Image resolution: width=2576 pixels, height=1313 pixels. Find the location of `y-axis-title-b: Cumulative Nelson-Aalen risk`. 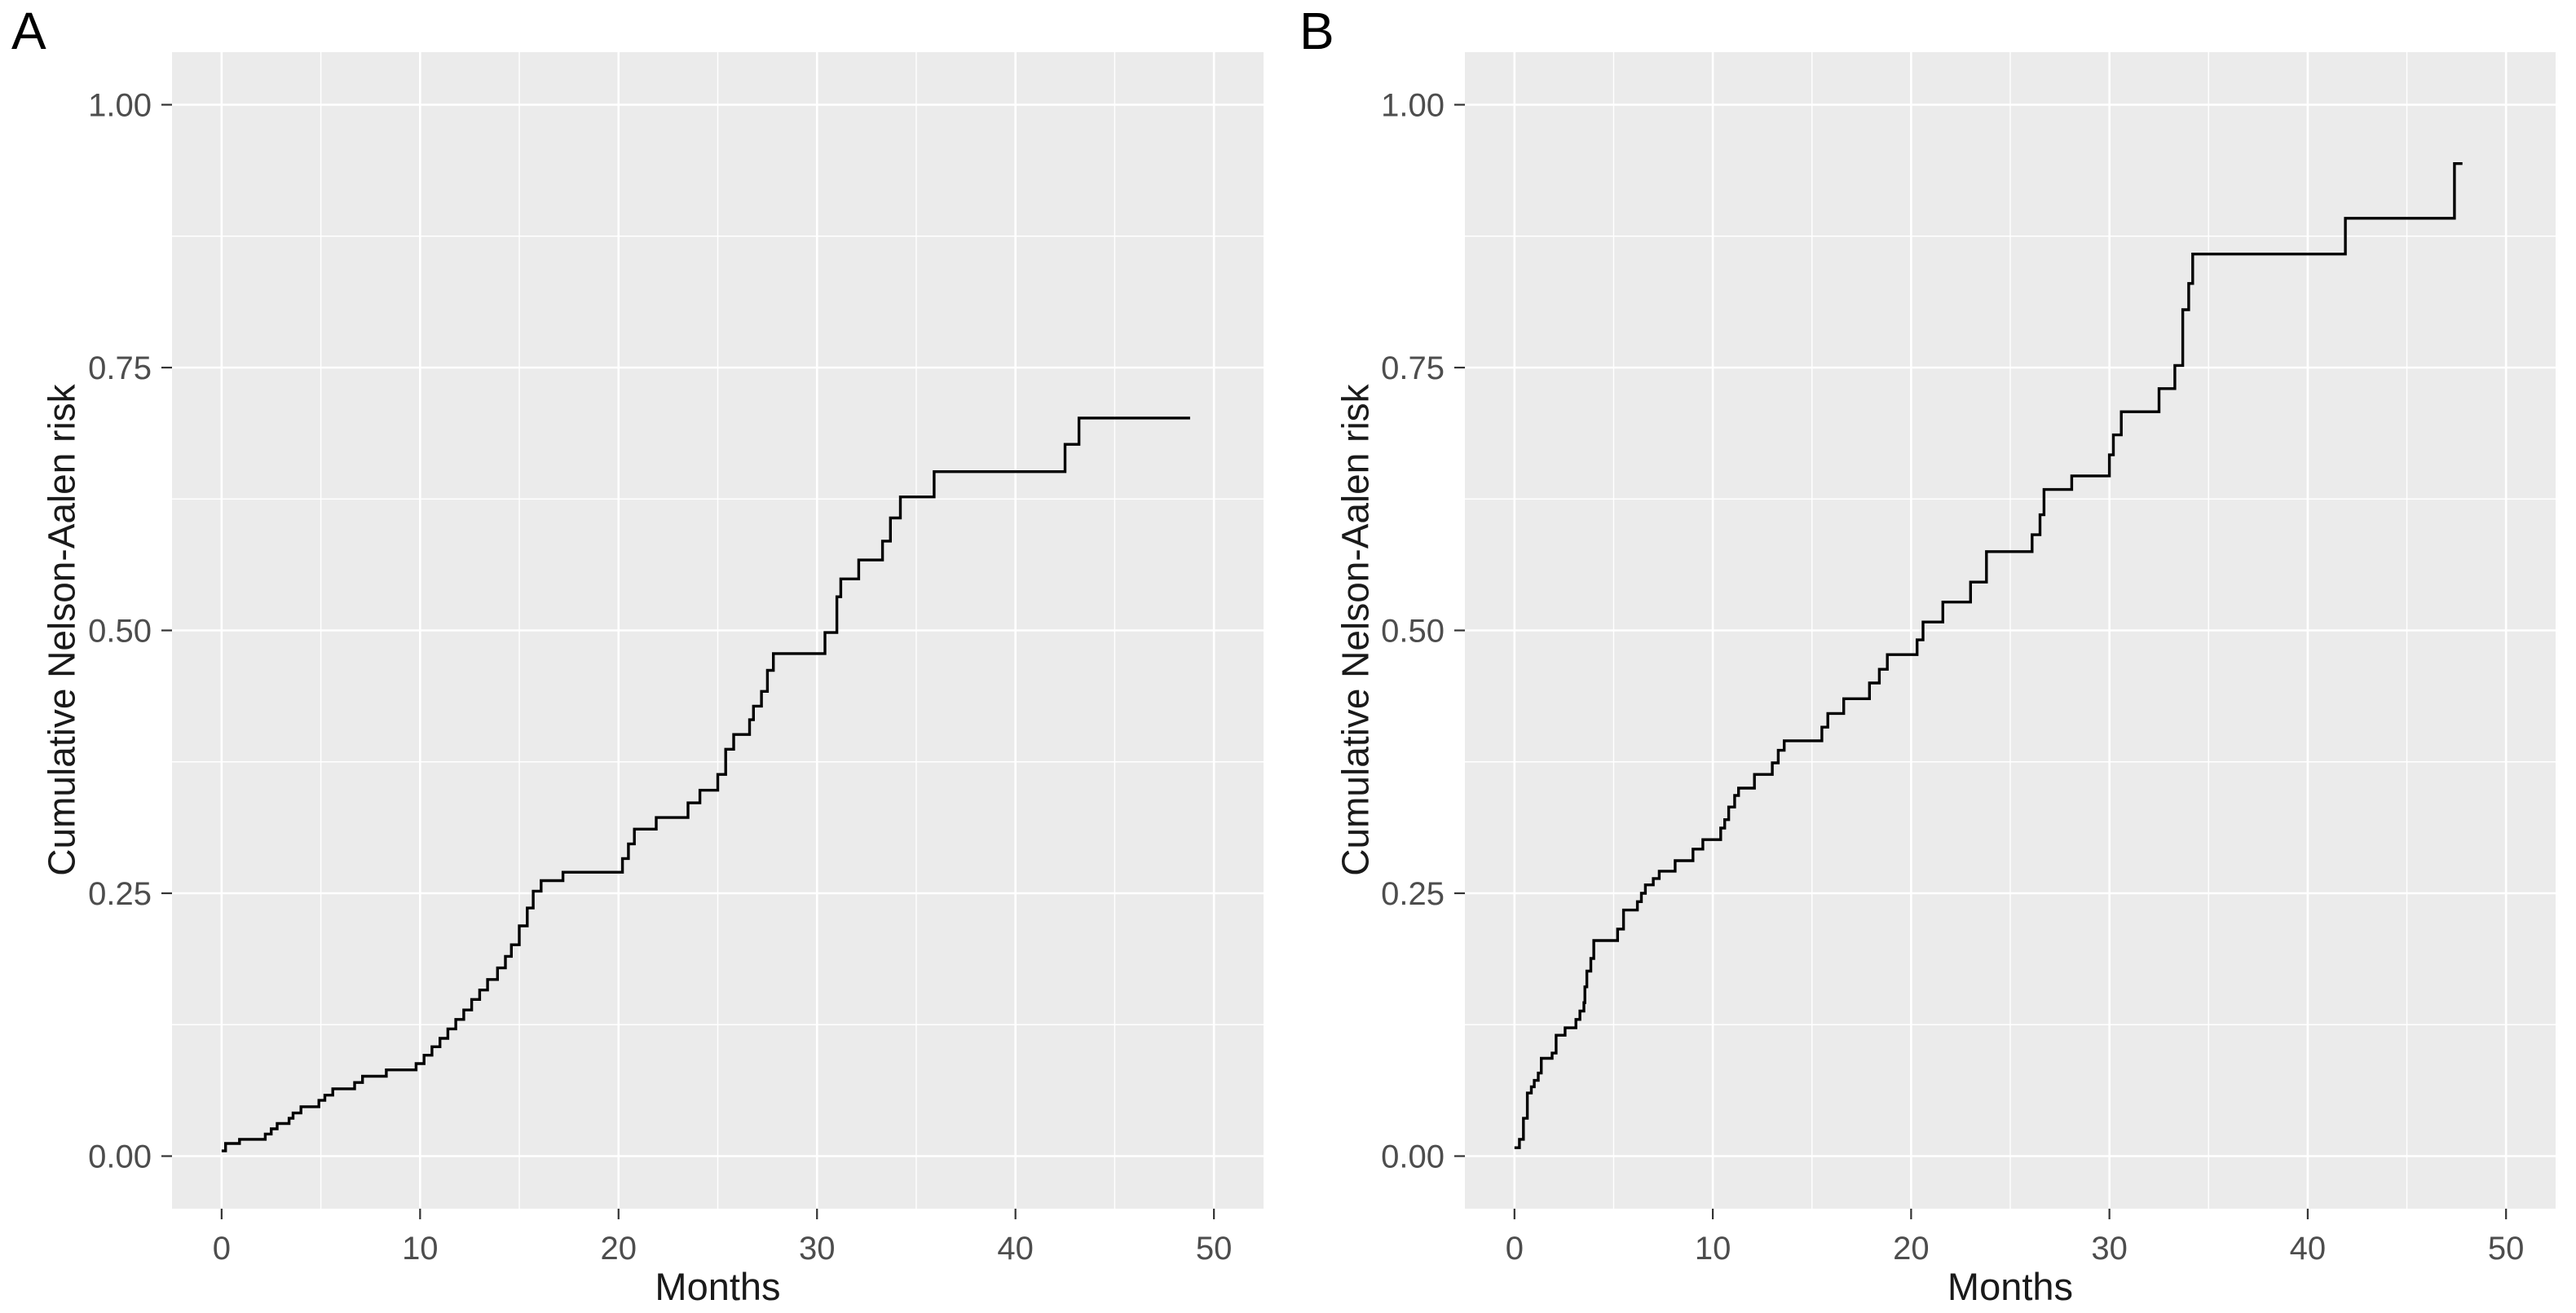

y-axis-title-b: Cumulative Nelson-Aalen risk is located at coordinates (1355, 630).